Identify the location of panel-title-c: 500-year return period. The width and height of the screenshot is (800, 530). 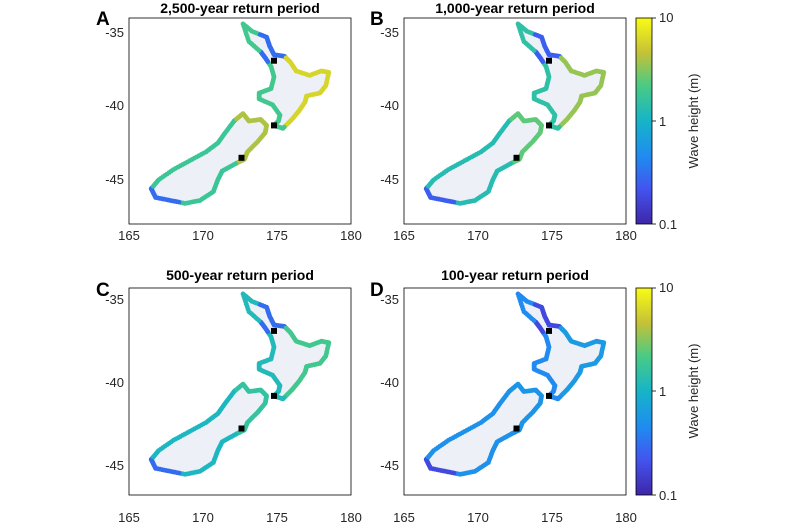
(240, 275).